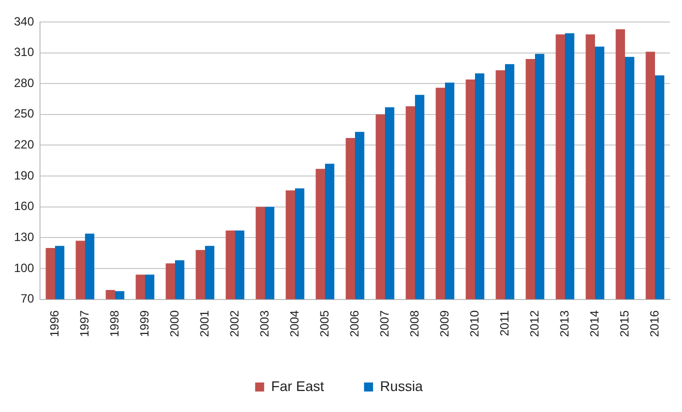 This screenshot has width=682, height=412. Describe the element at coordinates (504, 323) in the screenshot. I see `x-tick-label: 2011` at that location.